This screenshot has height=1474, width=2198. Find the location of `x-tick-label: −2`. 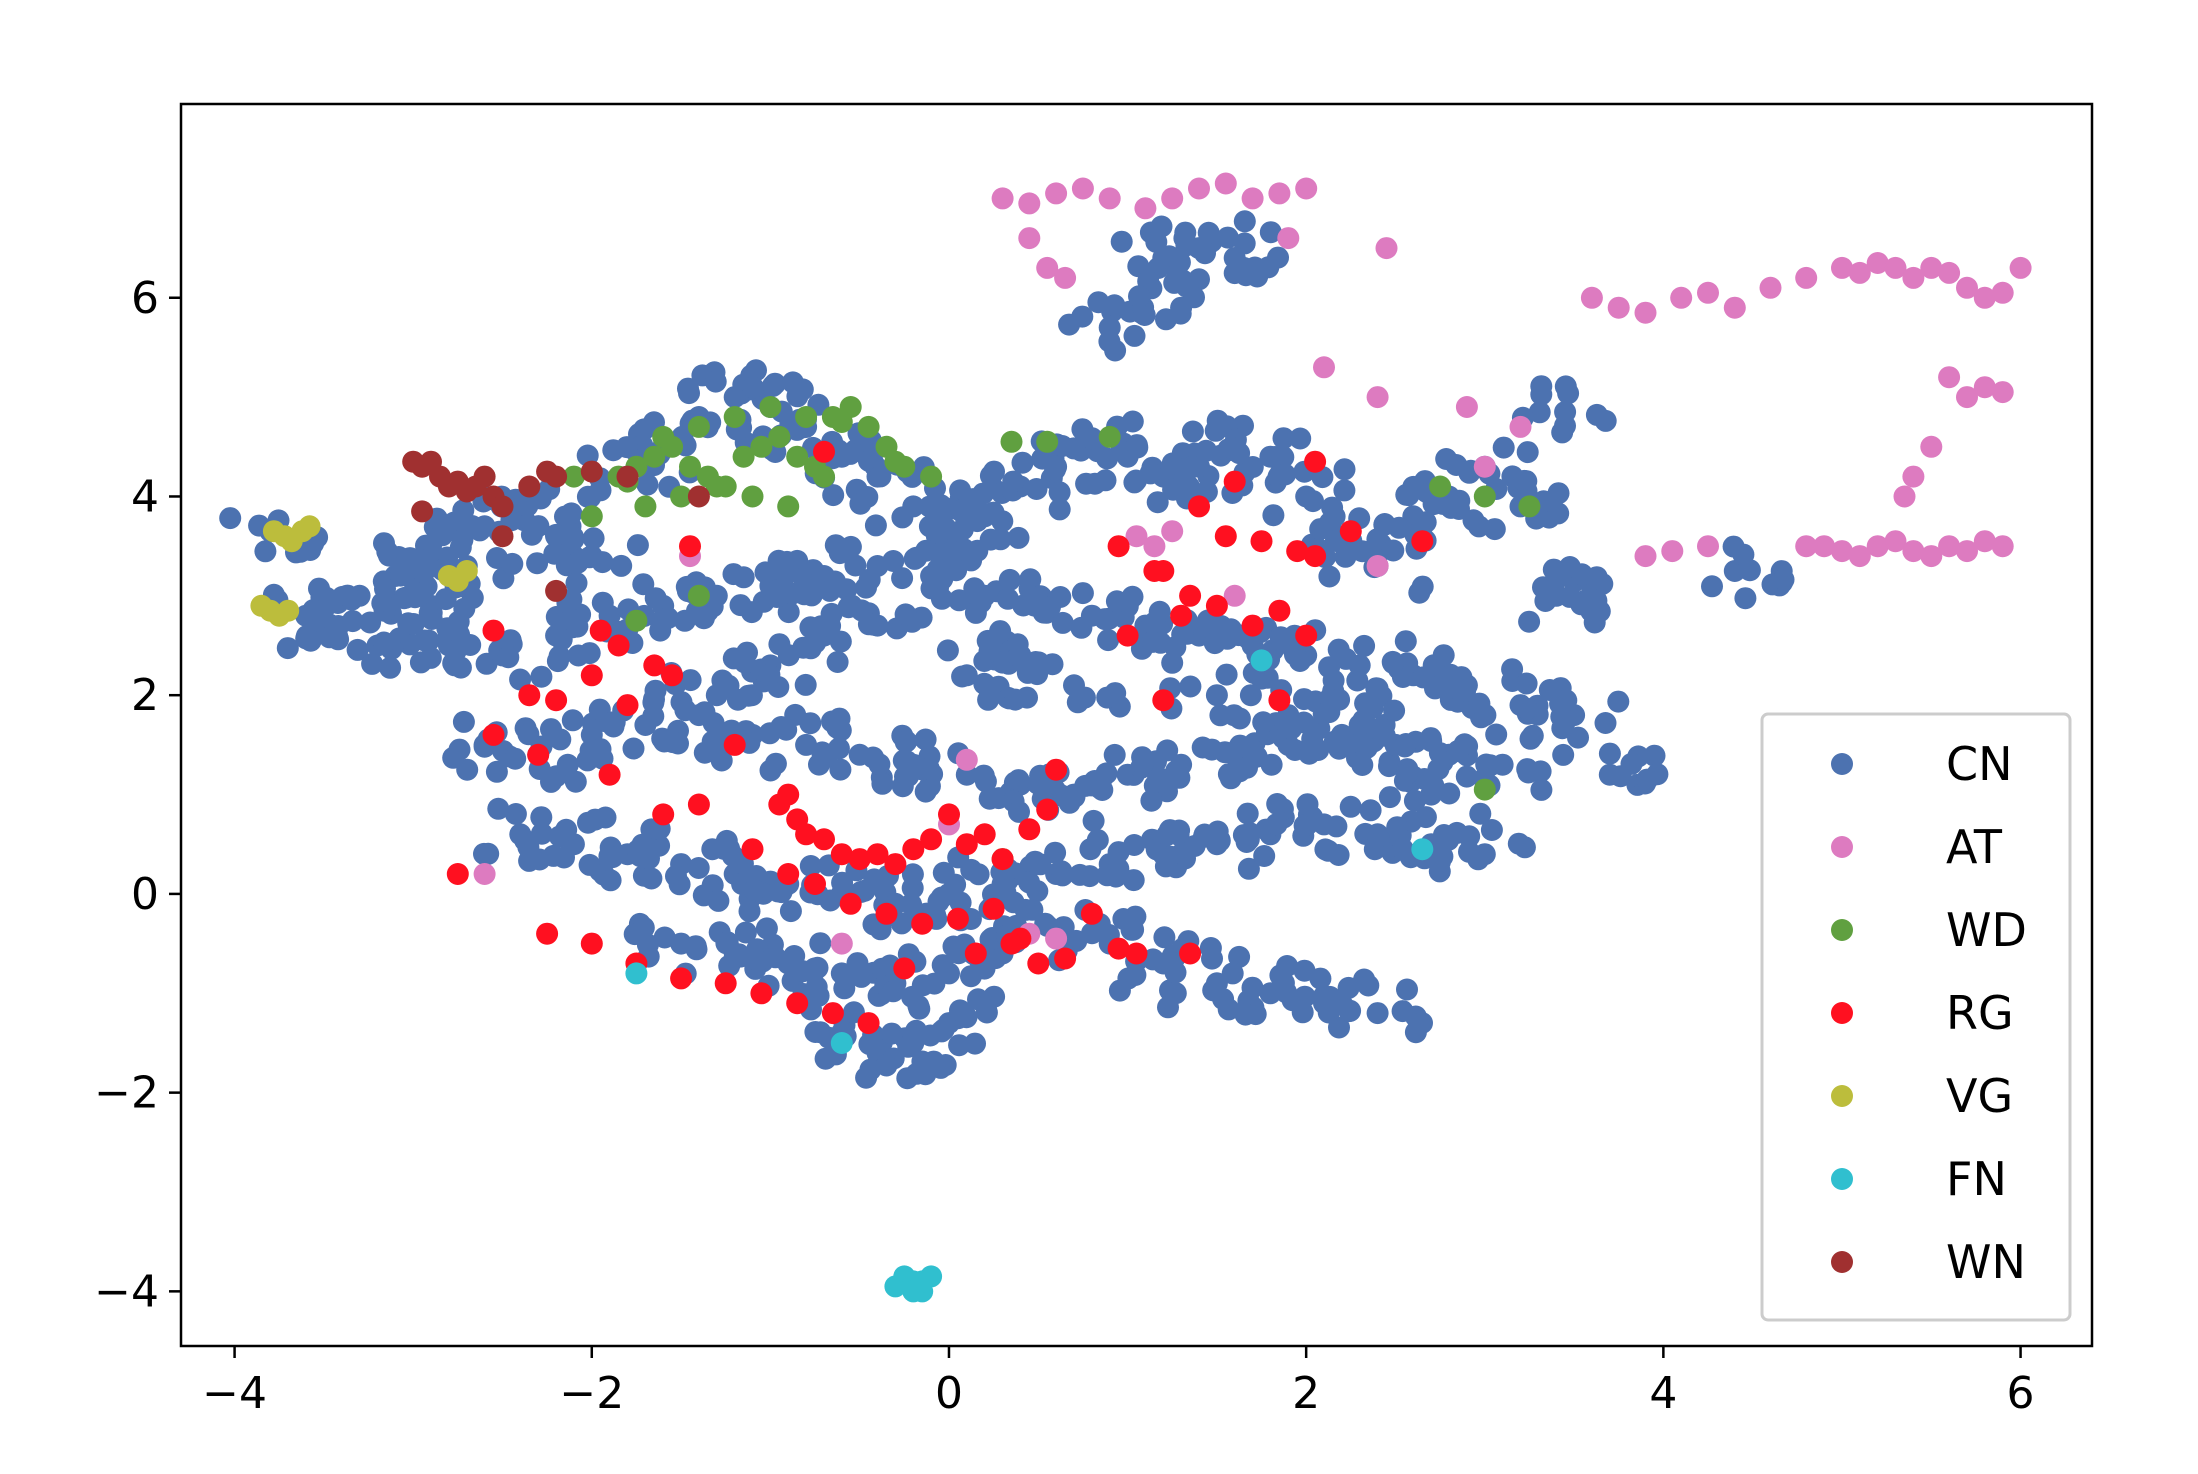

x-tick-label: −2 is located at coordinates (591, 1393).